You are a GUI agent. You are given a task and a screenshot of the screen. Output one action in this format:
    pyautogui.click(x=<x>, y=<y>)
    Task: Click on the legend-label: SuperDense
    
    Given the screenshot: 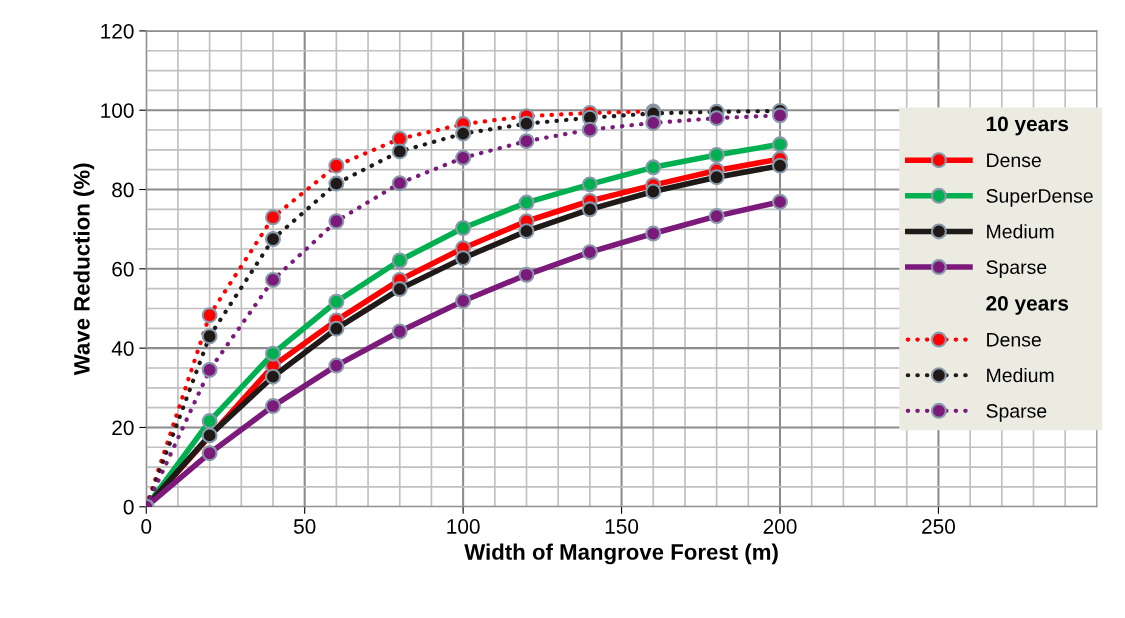 What is the action you would take?
    pyautogui.click(x=1039, y=198)
    